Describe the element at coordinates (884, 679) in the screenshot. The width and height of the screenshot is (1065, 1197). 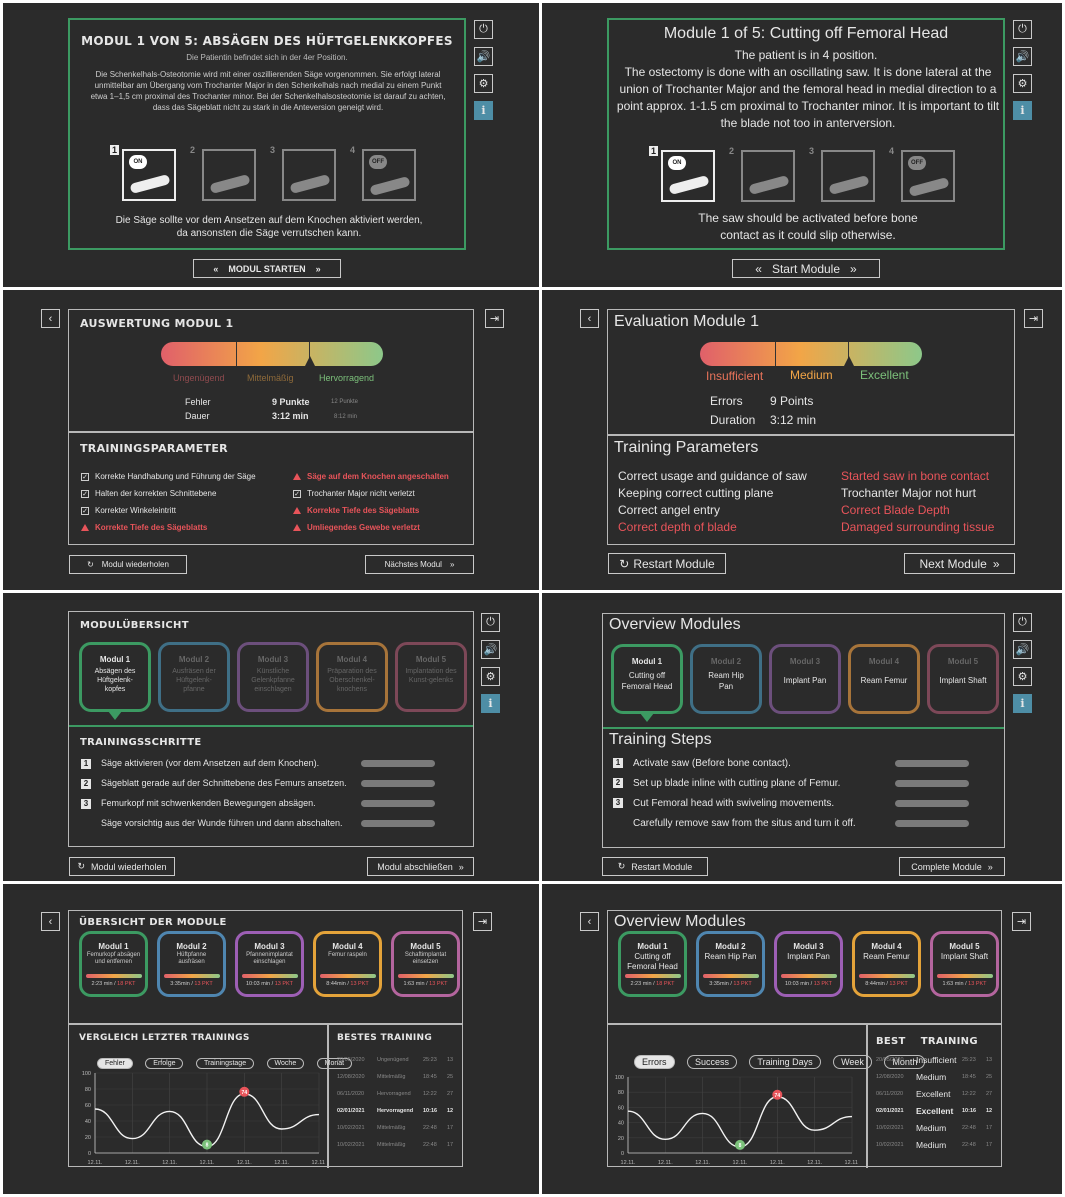
I see `module-tile-4: Modul 4 Ream Femur` at that location.